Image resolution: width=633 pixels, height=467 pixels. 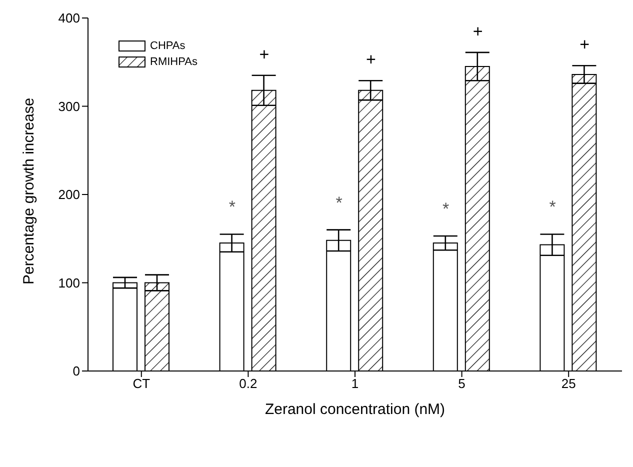 What do you see at coordinates (168, 46) in the screenshot?
I see `legend-label: CHPAs` at bounding box center [168, 46].